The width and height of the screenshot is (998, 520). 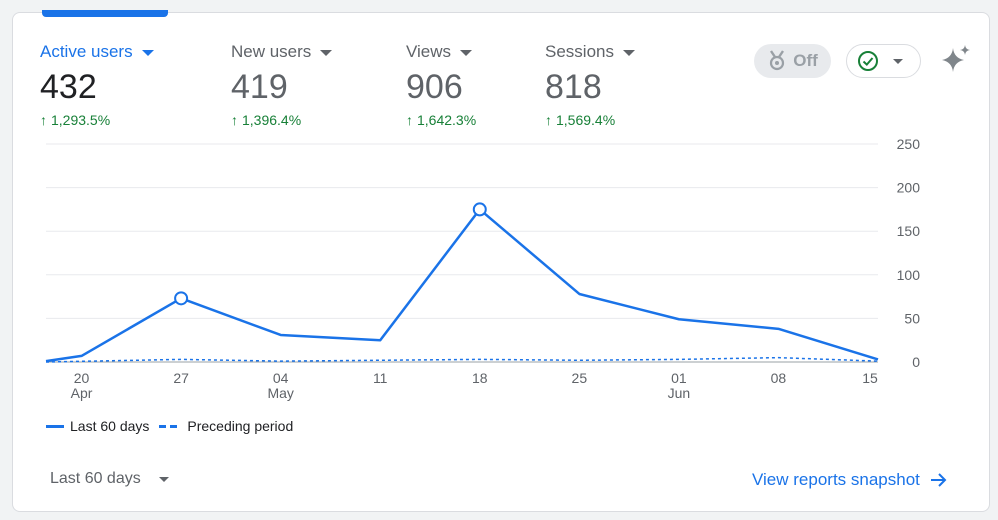 I want to click on metric-value-active-users: 432, so click(x=68, y=87).